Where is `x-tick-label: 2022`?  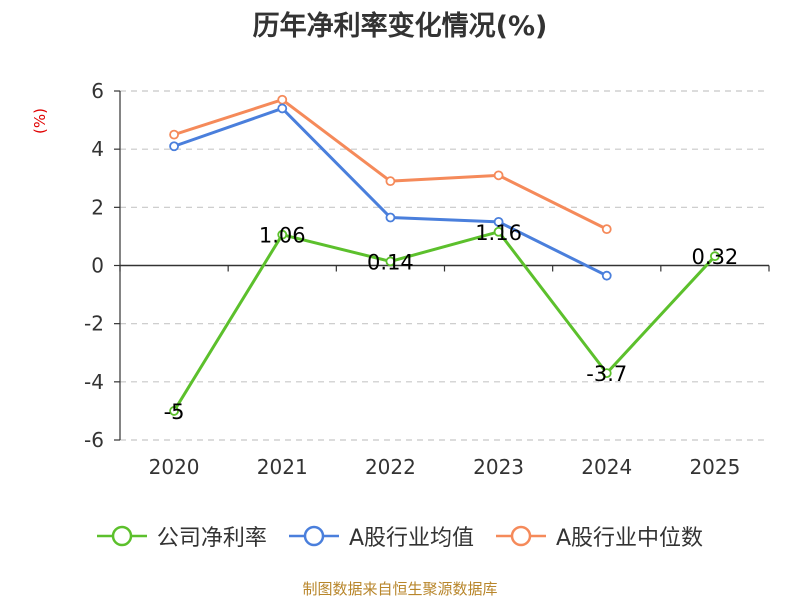
x-tick-label: 2022 is located at coordinates (390, 467).